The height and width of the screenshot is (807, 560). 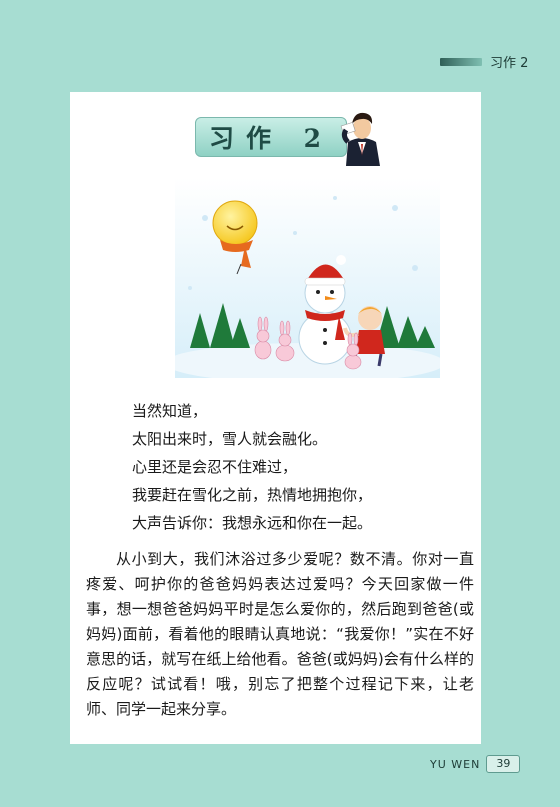 What do you see at coordinates (307, 278) in the screenshot?
I see `snowman-illustration` at bounding box center [307, 278].